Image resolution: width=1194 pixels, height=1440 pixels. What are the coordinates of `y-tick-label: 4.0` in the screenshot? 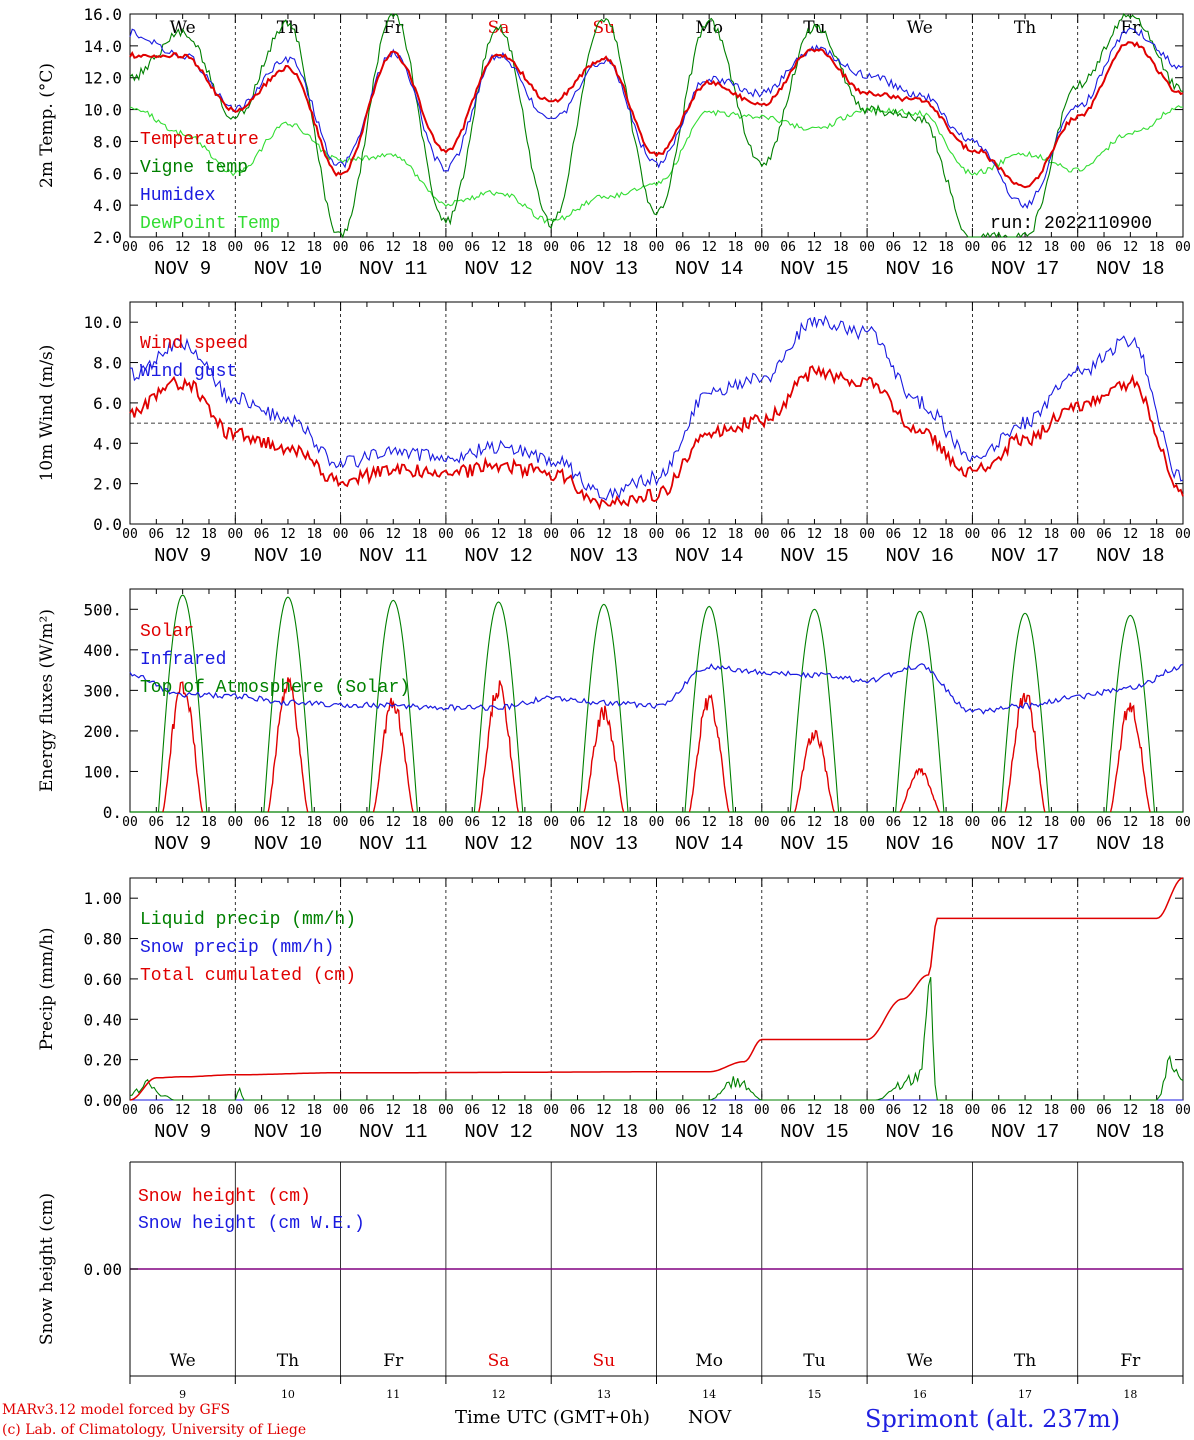 It's located at (107, 205).